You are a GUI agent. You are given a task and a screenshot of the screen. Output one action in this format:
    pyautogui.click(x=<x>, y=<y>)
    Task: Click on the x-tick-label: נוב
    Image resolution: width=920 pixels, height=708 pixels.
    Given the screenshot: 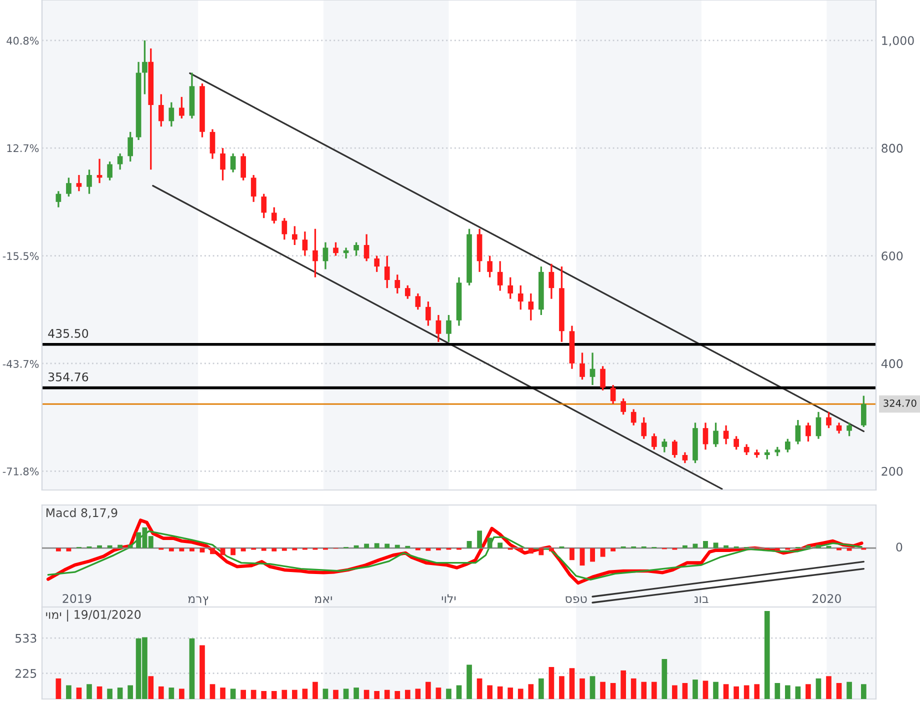 What is the action you would take?
    pyautogui.click(x=701, y=599)
    